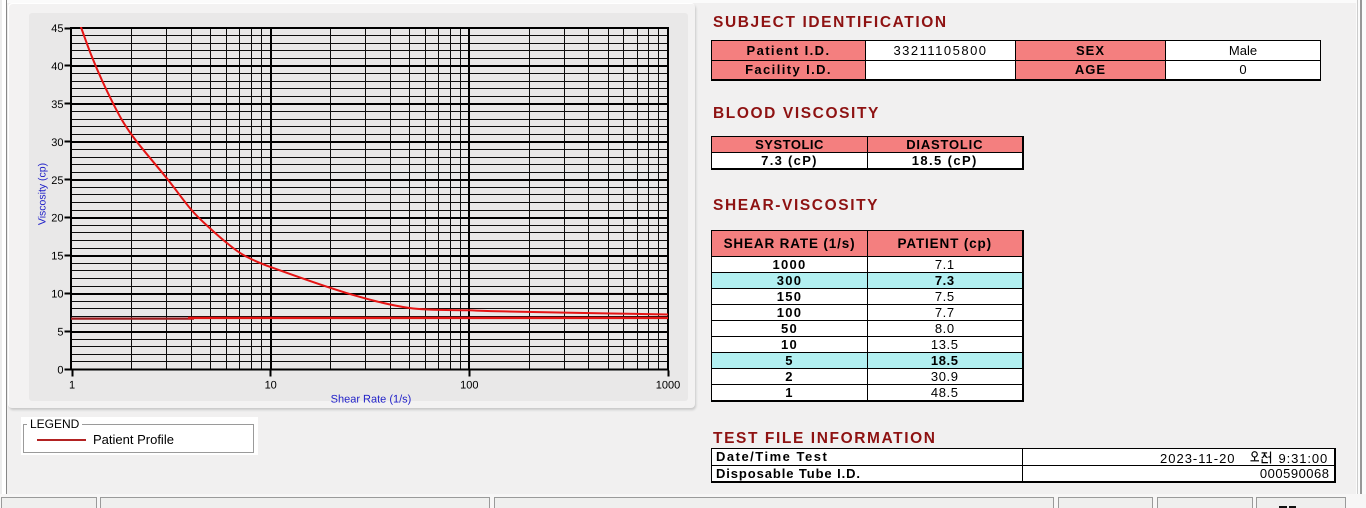 The height and width of the screenshot is (508, 1366). Describe the element at coordinates (371, 400) in the screenshot. I see `svg-text: Shear Rate (1/s)` at that location.